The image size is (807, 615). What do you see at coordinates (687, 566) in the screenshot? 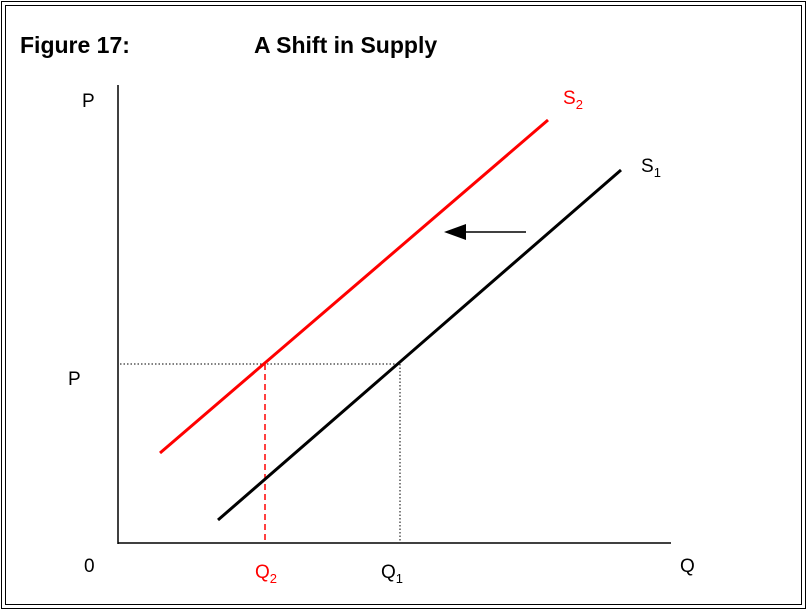
I see `x-axis-label: Q` at bounding box center [687, 566].